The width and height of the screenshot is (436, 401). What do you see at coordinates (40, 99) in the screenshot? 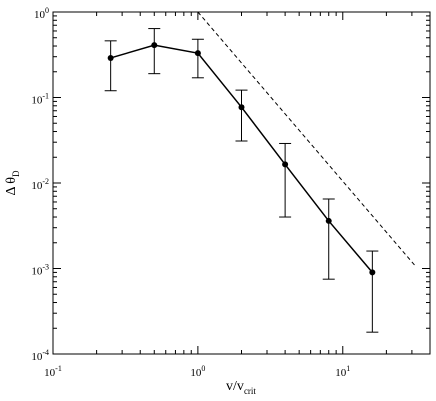
I see `y-tick-label: 10⁻¹` at bounding box center [40, 99].